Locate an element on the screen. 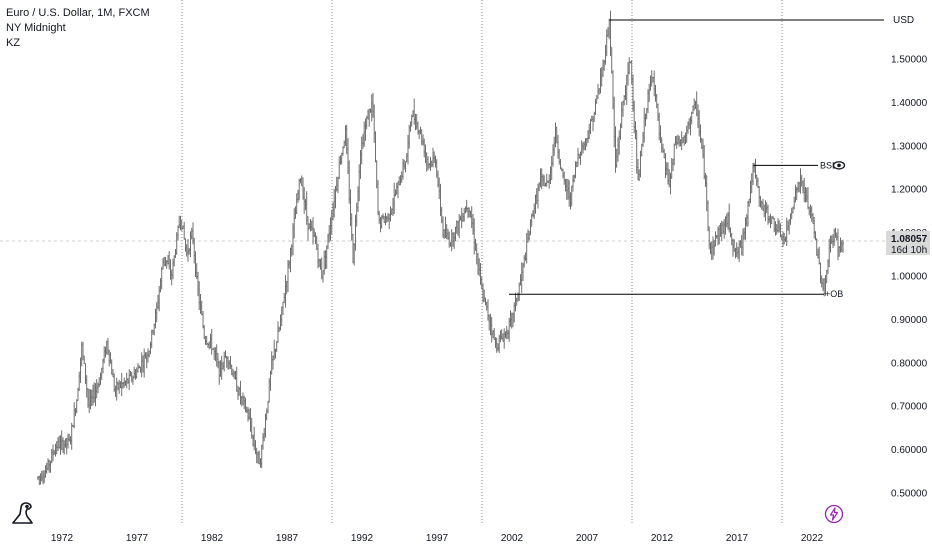 The image size is (932, 550). time-tick-label: 1987 is located at coordinates (287, 538).